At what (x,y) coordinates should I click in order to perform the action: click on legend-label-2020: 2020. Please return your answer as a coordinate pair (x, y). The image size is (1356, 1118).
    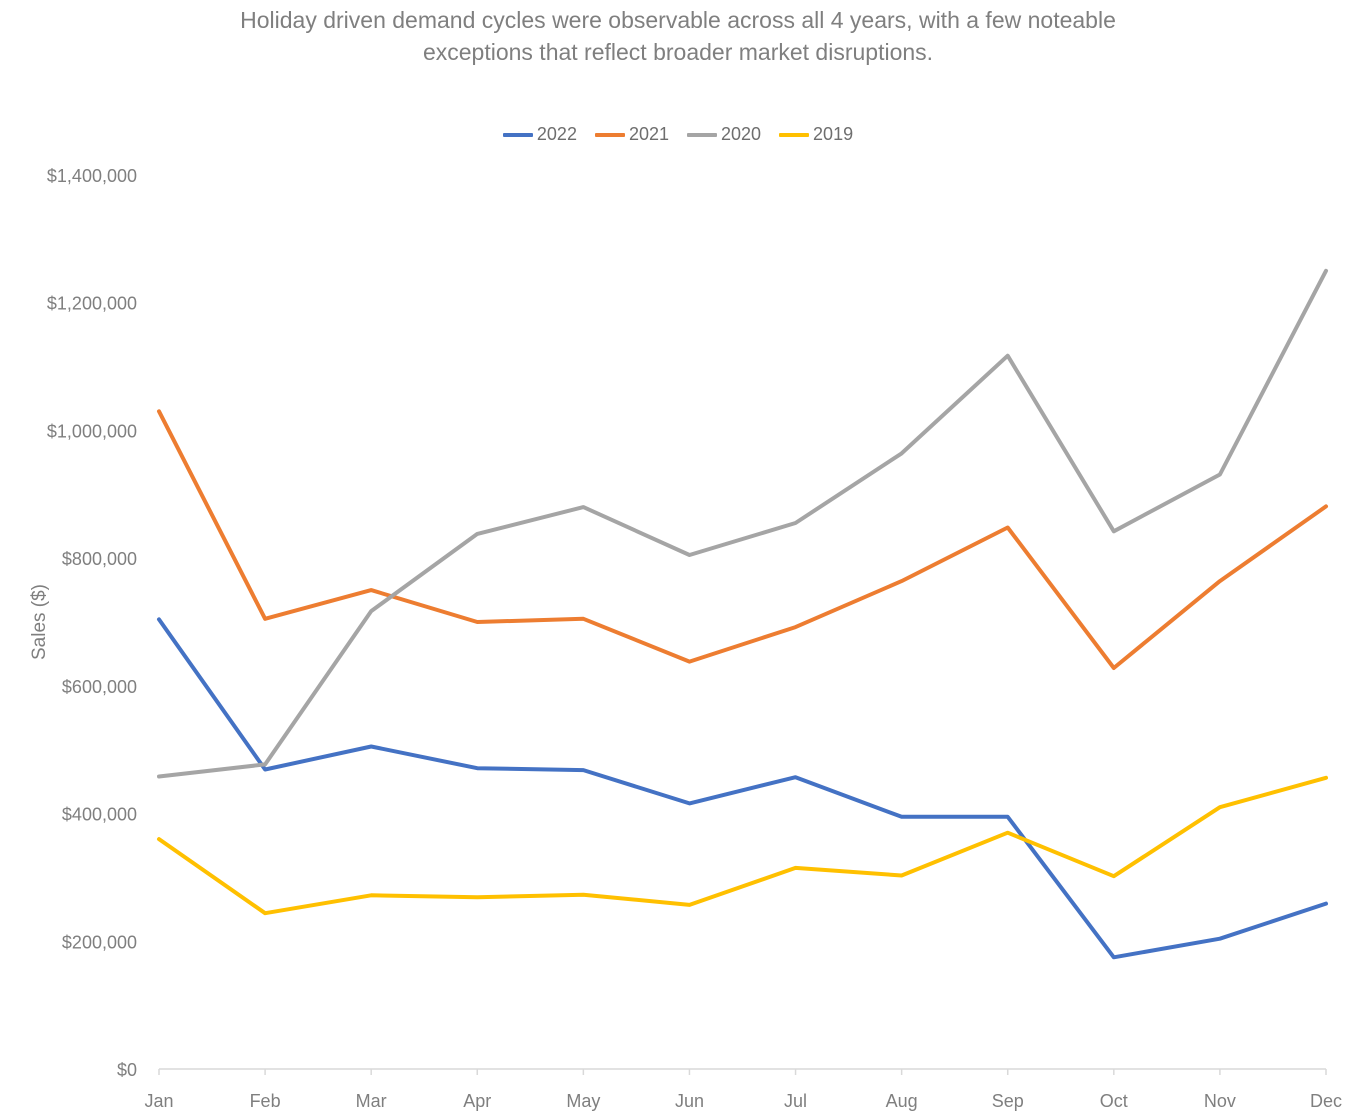
    Looking at the image, I should click on (741, 134).